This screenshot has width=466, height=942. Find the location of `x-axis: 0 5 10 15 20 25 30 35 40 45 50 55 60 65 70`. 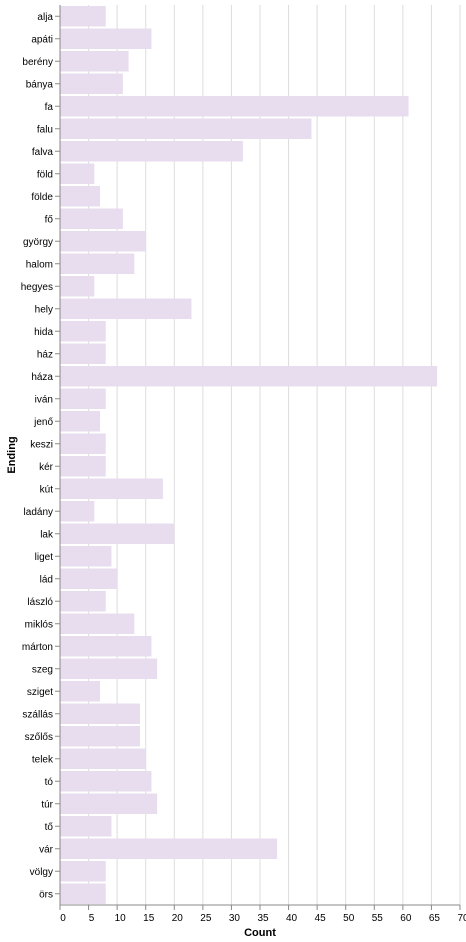

x-axis: 0 5 10 15 20 25 30 35 40 45 50 55 60 65 70 is located at coordinates (262, 914).